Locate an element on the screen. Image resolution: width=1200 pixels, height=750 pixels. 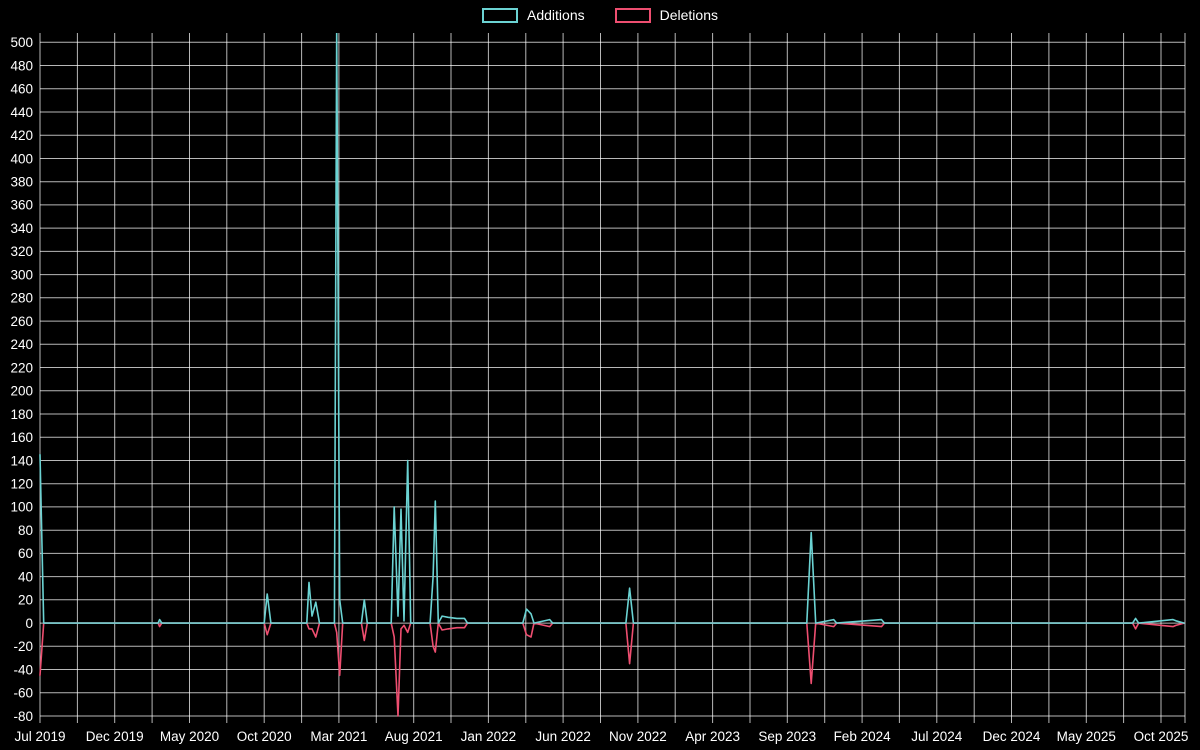
legend-item-additions: Additions is located at coordinates (533, 15).